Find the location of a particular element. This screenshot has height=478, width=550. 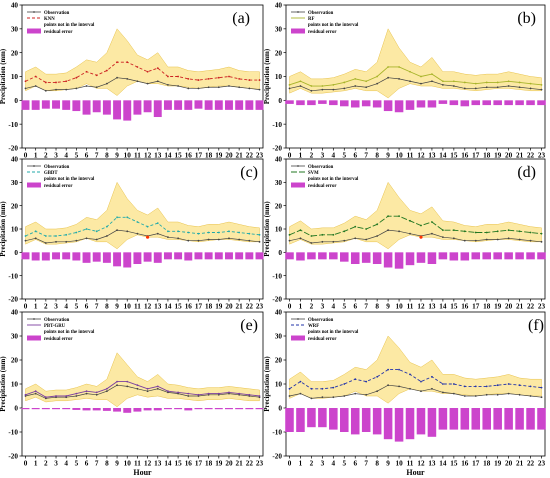

legend-model: GBDT is located at coordinates (51, 173).